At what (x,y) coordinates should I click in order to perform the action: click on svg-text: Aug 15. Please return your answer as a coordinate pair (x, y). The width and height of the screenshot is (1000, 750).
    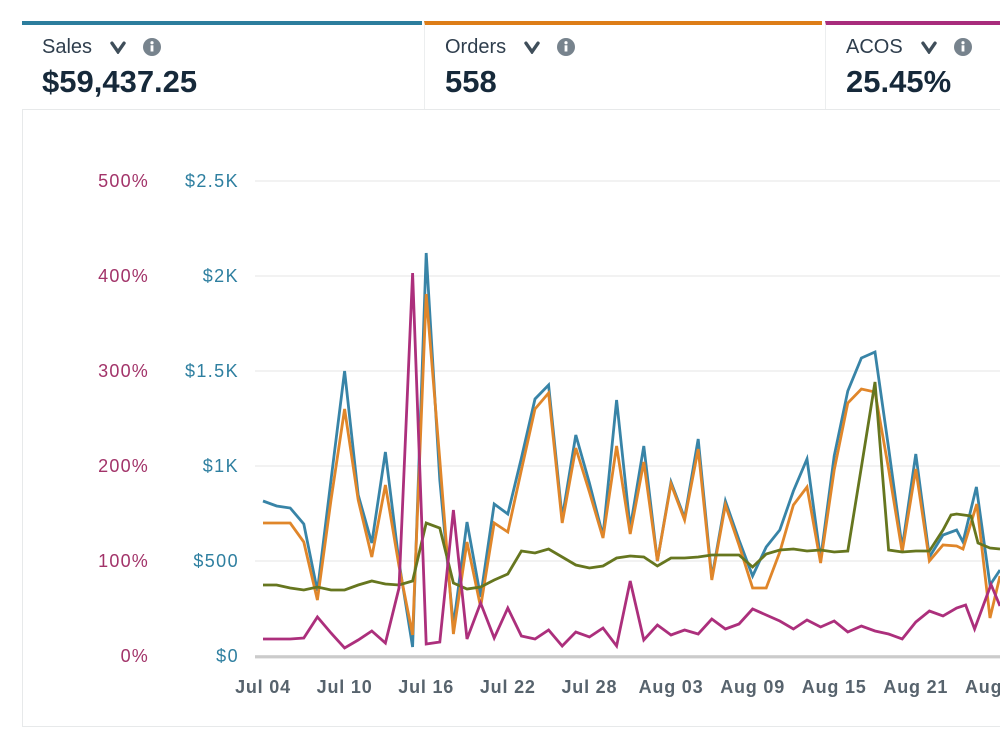
    Looking at the image, I should click on (834, 687).